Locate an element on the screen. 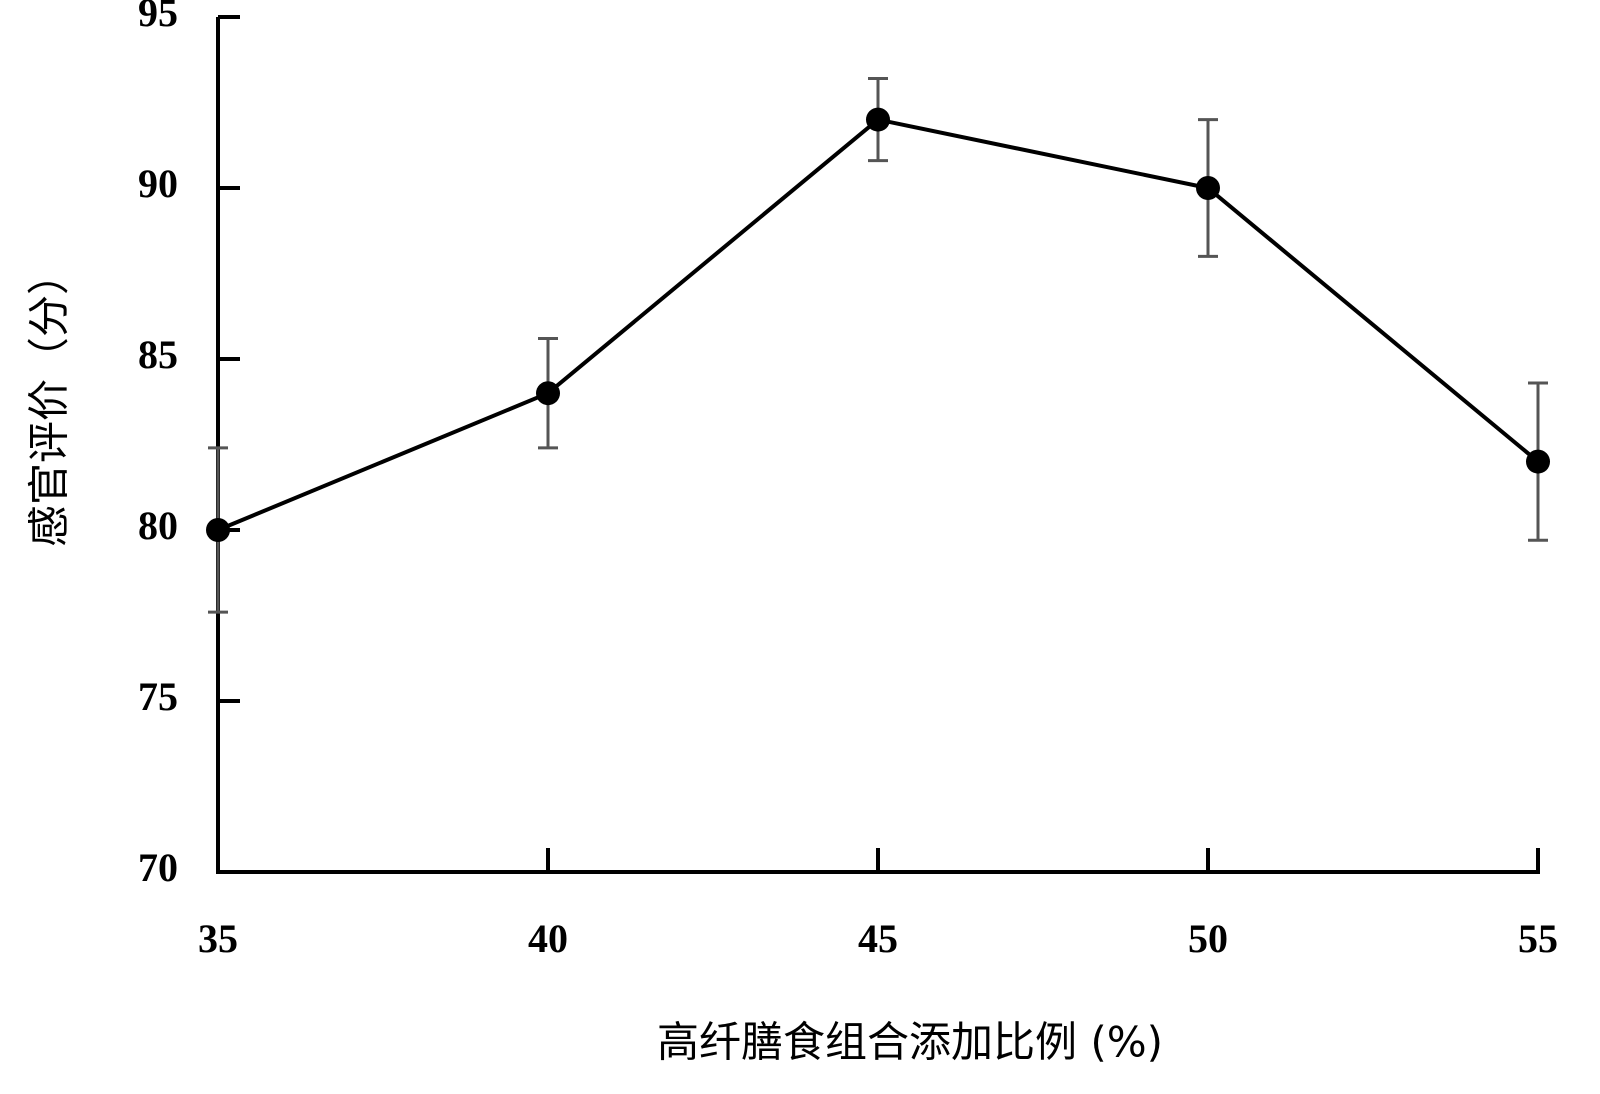 The width and height of the screenshot is (1600, 1094). x-axis-title: 高纤膳食组合添加比例 (%) is located at coordinates (910, 1042).